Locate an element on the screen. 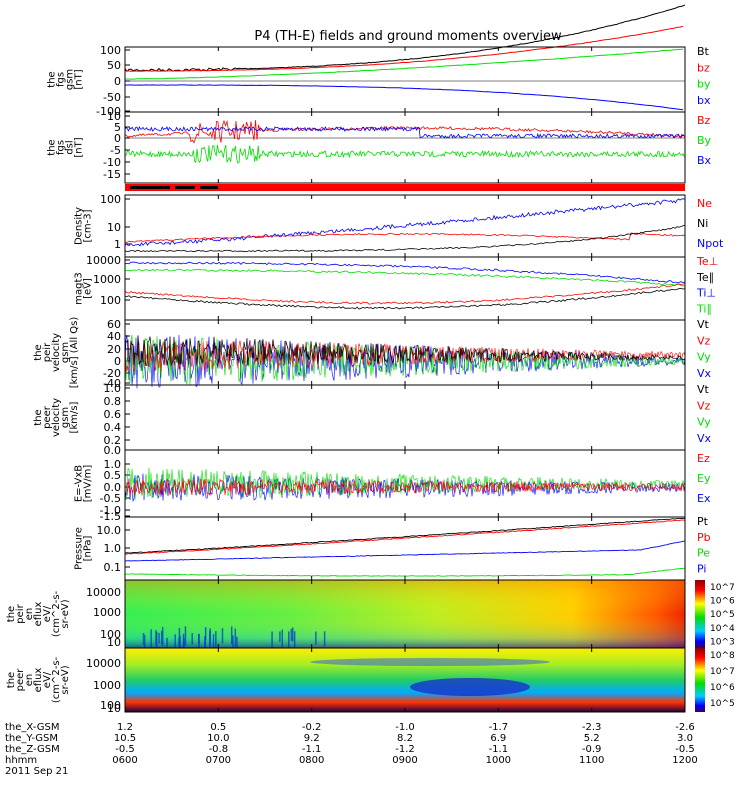  legend-by: by is located at coordinates (704, 84).